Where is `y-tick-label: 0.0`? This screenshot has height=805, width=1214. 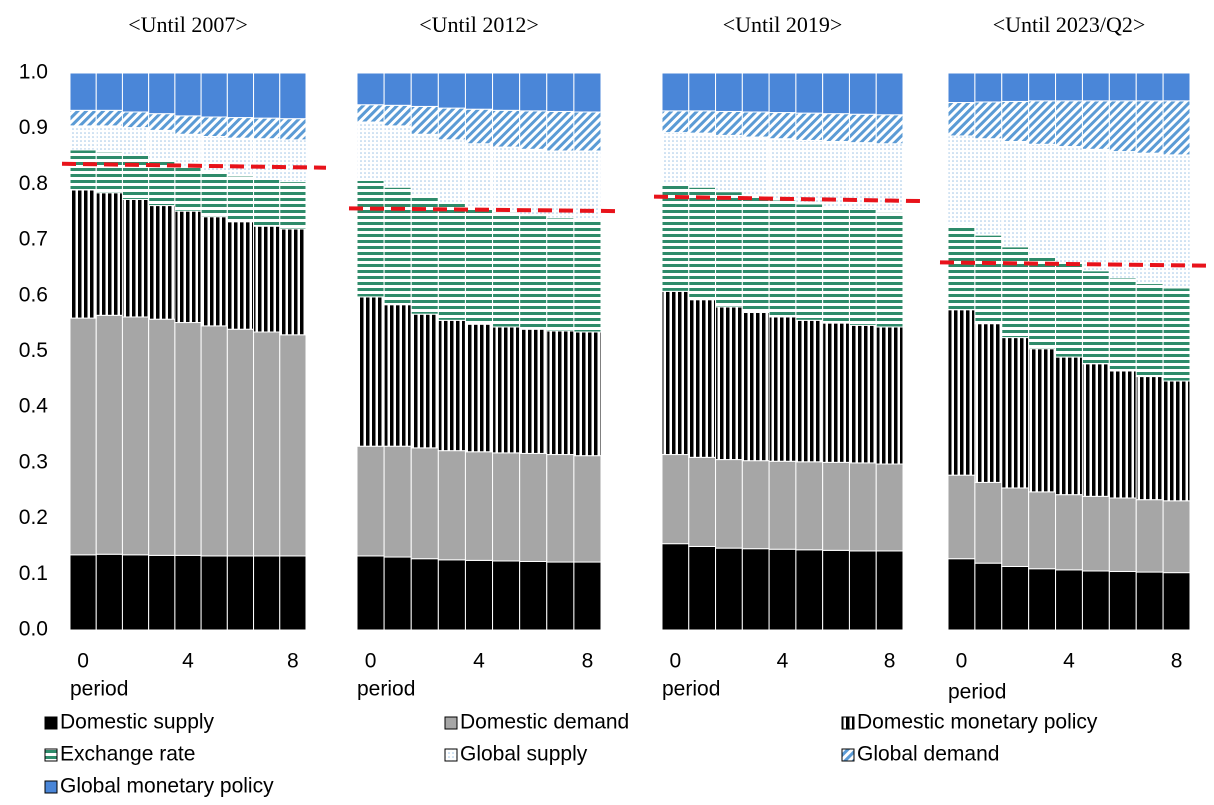 y-tick-label: 0.0 is located at coordinates (33, 629).